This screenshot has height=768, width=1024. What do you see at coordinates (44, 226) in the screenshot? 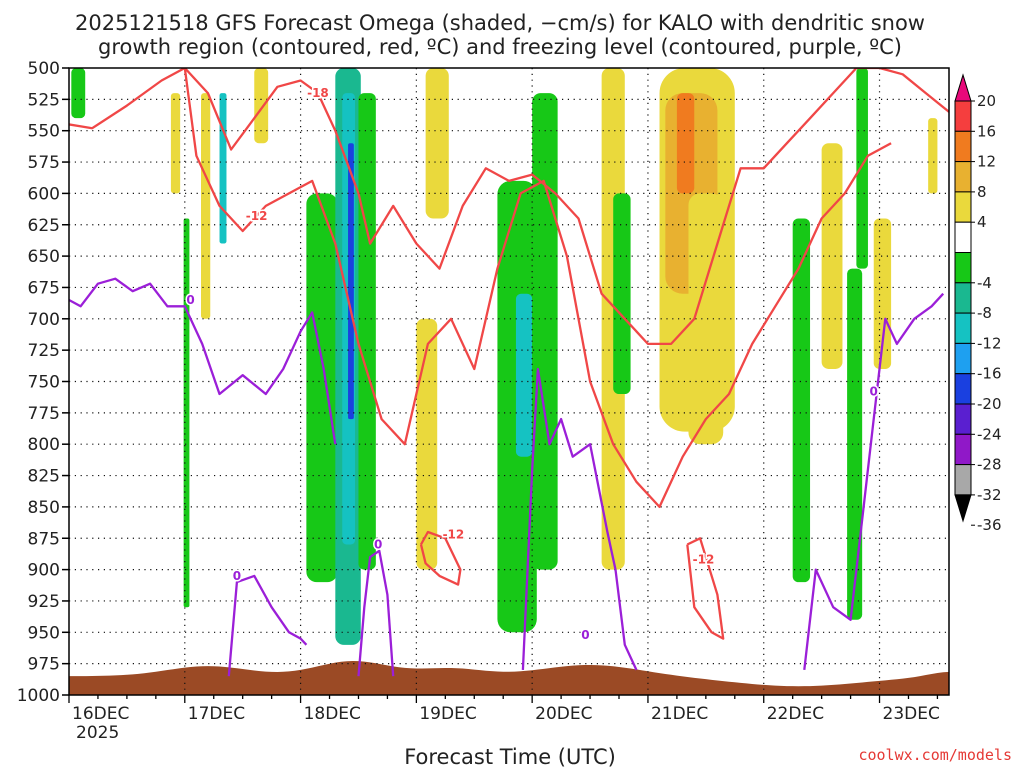
I see `ytick-label-625: 625` at bounding box center [44, 226].